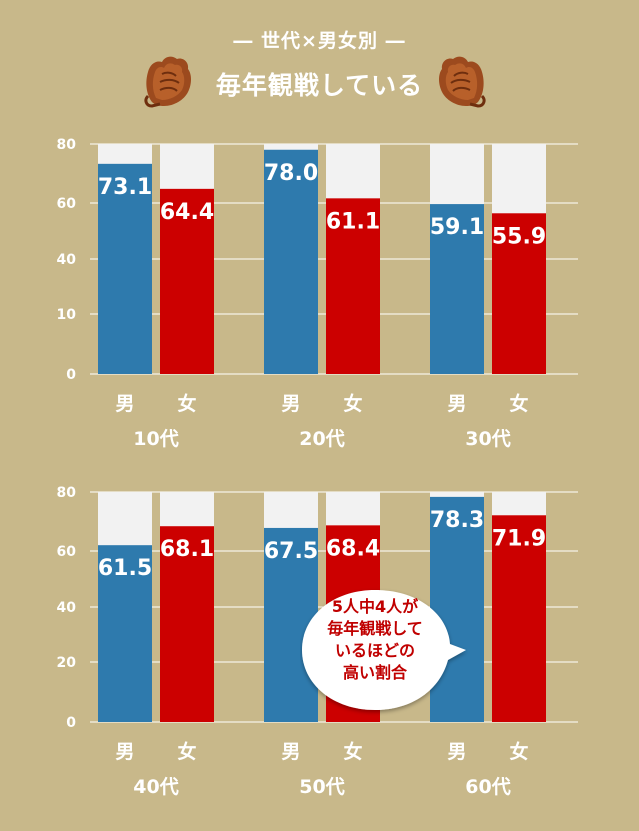 The height and width of the screenshot is (831, 639). I want to click on callout-bubble-shape, so click(384, 650).